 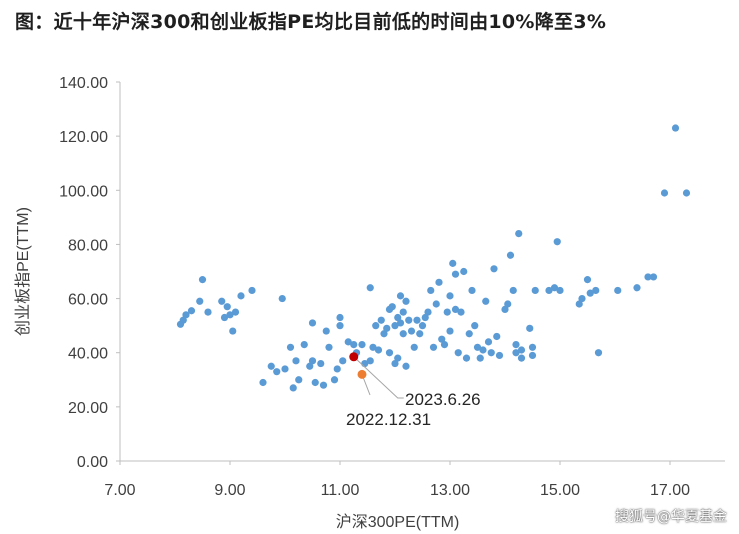 What do you see at coordinates (83, 137) in the screenshot?
I see `y-tick-label: 120.00` at bounding box center [83, 137].